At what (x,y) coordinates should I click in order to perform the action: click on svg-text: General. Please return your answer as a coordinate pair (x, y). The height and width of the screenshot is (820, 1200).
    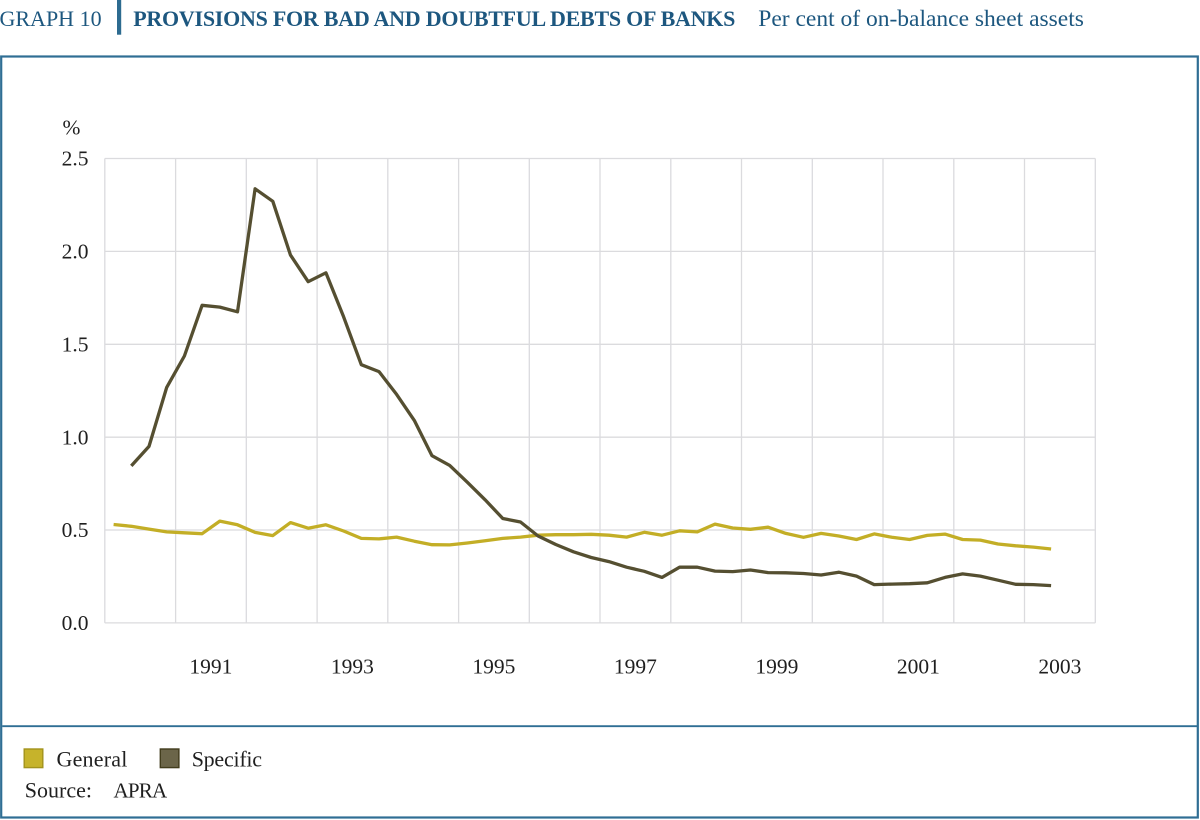
    Looking at the image, I should click on (92, 759).